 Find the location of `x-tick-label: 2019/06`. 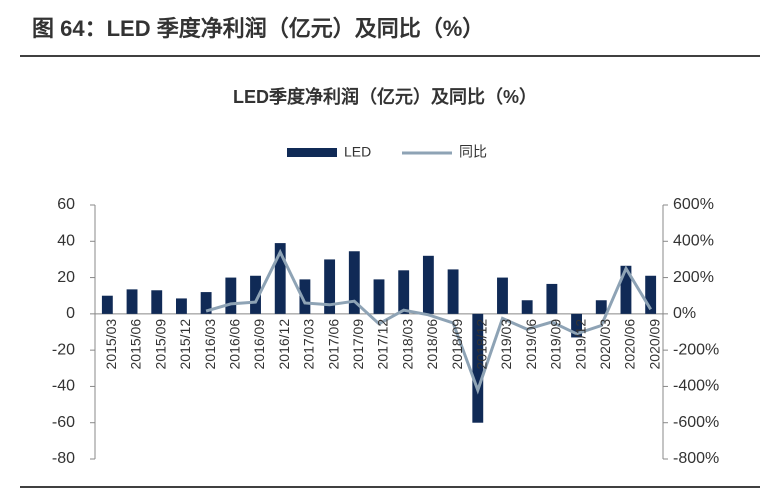

x-tick-label: 2019/06 is located at coordinates (531, 344).